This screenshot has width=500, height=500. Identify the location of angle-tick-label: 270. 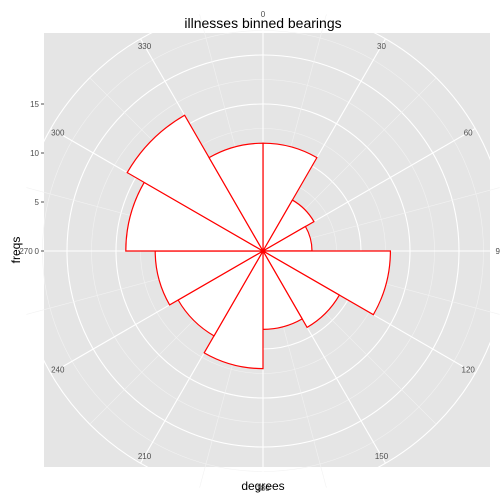
(26, 251).